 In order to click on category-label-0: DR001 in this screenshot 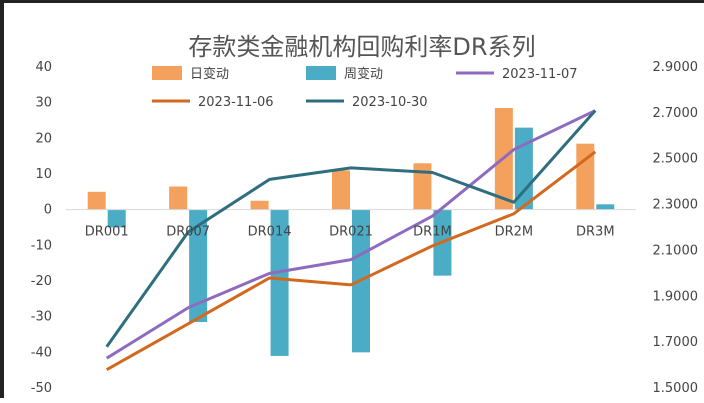, I will do `click(107, 232)`.